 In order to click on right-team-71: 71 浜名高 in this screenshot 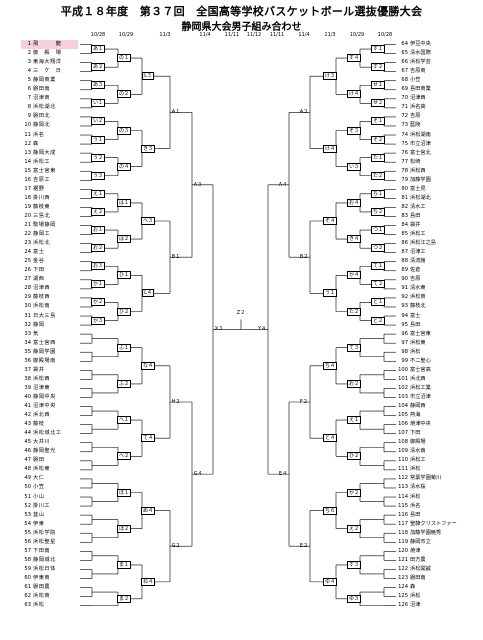, I will do `click(435, 107)`.